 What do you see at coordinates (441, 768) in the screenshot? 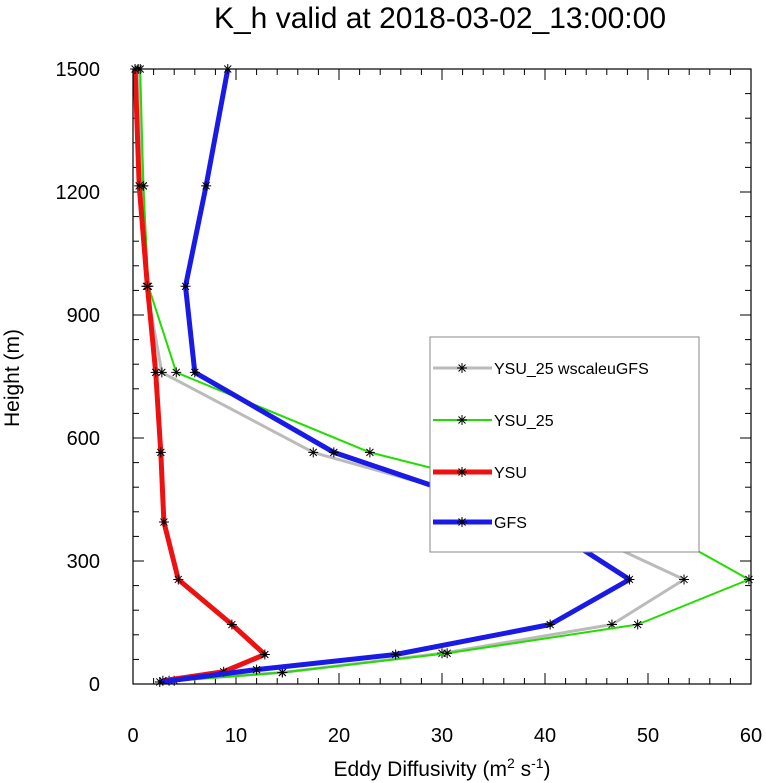
I see `x-axis-label: Eddy Diffusivity (m2 s-1)` at bounding box center [441, 768].